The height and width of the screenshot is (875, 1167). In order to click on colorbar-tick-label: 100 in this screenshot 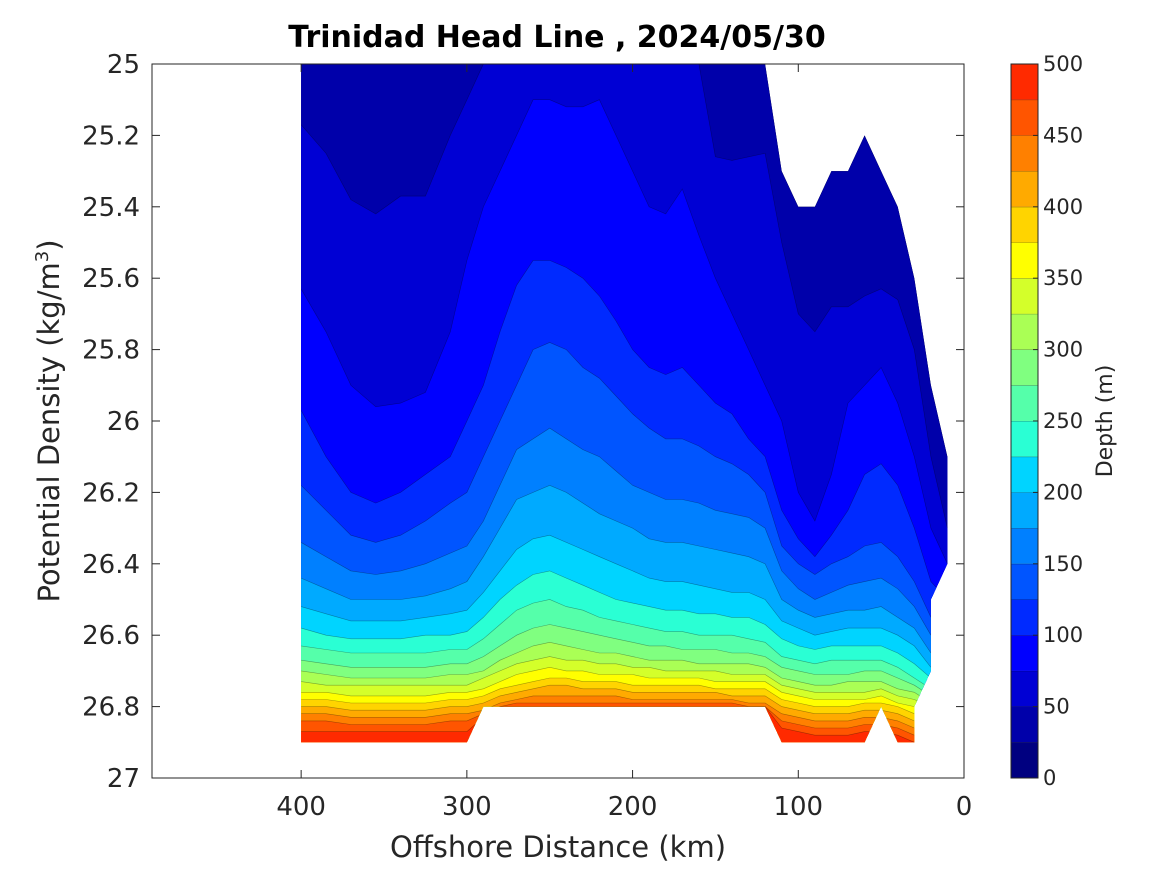, I will do `click(1063, 635)`.